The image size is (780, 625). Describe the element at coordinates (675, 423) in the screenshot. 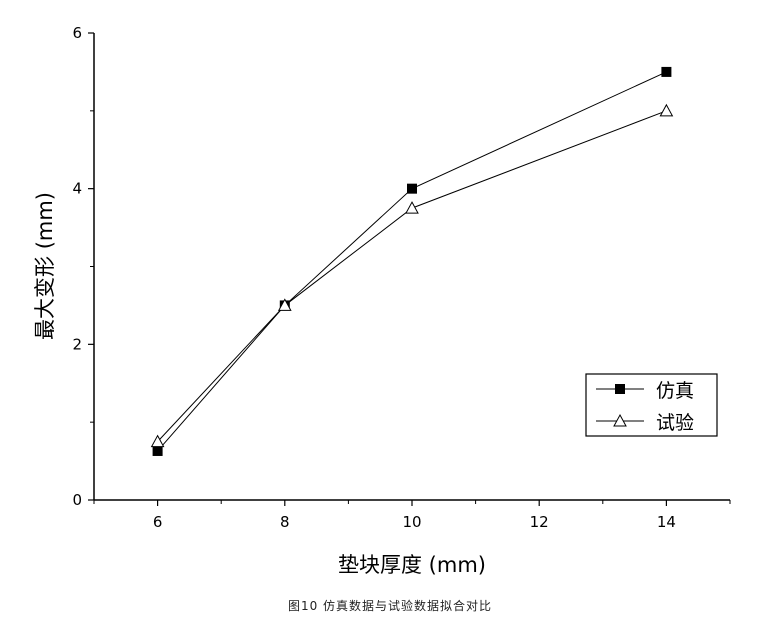

I see `legend-label-test: 试验` at that location.